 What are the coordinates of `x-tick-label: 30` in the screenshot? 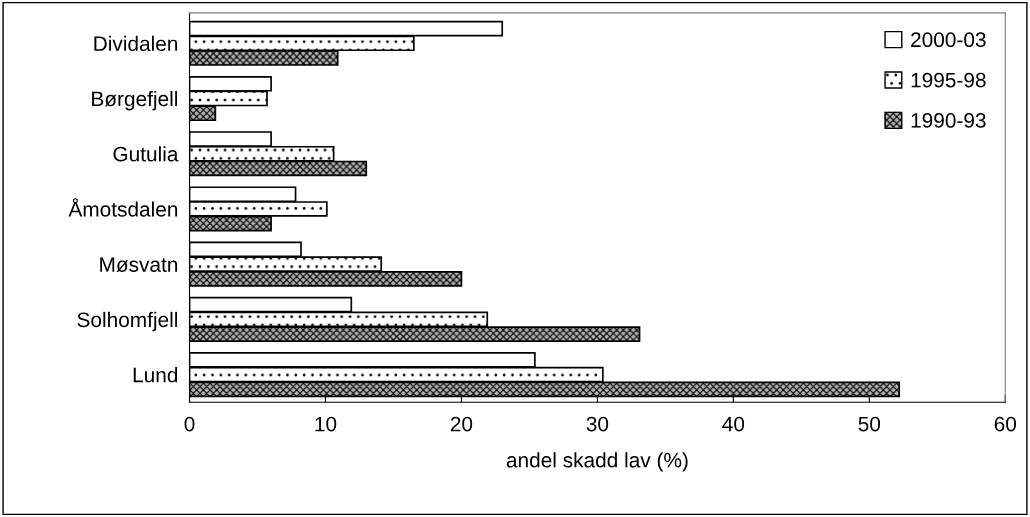 It's located at (597, 424).